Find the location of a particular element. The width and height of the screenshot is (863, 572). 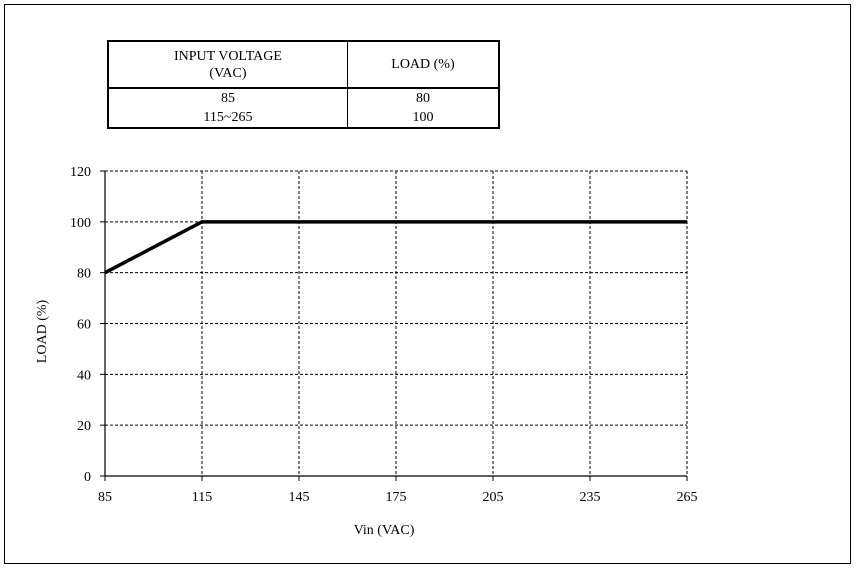

cell-load: 100 is located at coordinates (423, 117).